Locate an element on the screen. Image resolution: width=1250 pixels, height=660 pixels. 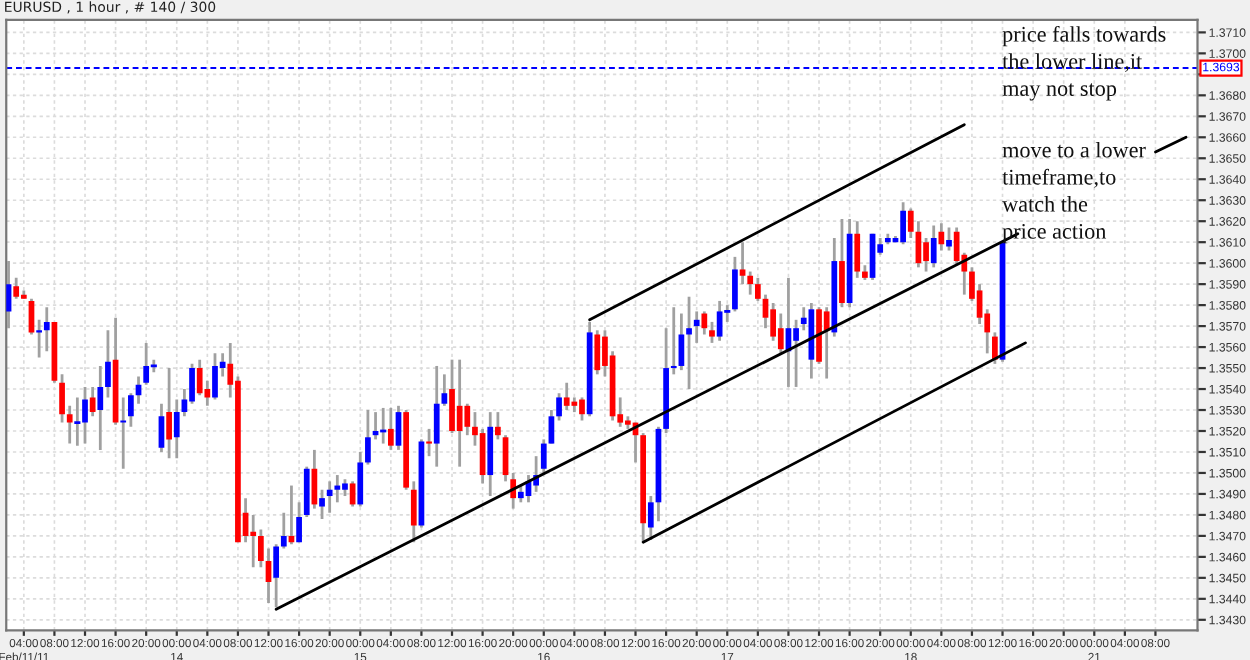
annotation: move to a lower timeframe,to watch the price action is located at coordinates (1074, 192).